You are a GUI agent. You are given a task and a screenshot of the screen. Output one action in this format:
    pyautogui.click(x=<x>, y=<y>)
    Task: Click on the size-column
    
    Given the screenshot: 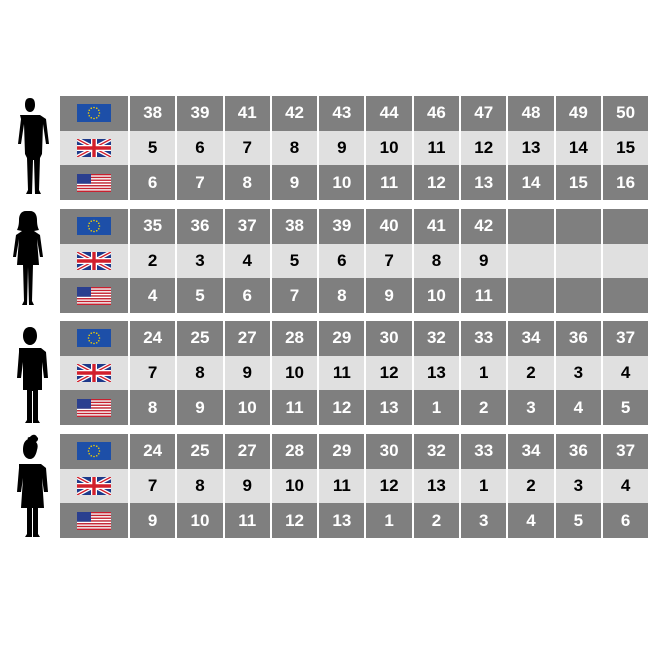 What is the action you would take?
    pyautogui.click(x=531, y=261)
    